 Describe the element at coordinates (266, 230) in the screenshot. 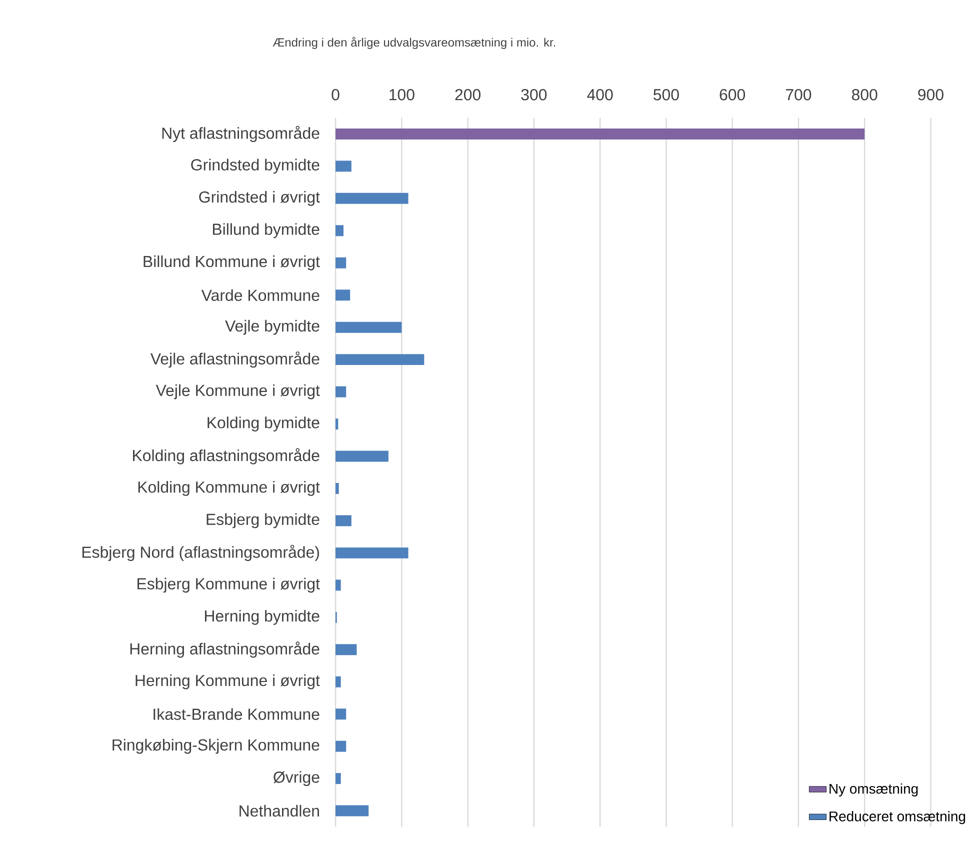

I see `y-tick-label: Billund bymidte` at that location.